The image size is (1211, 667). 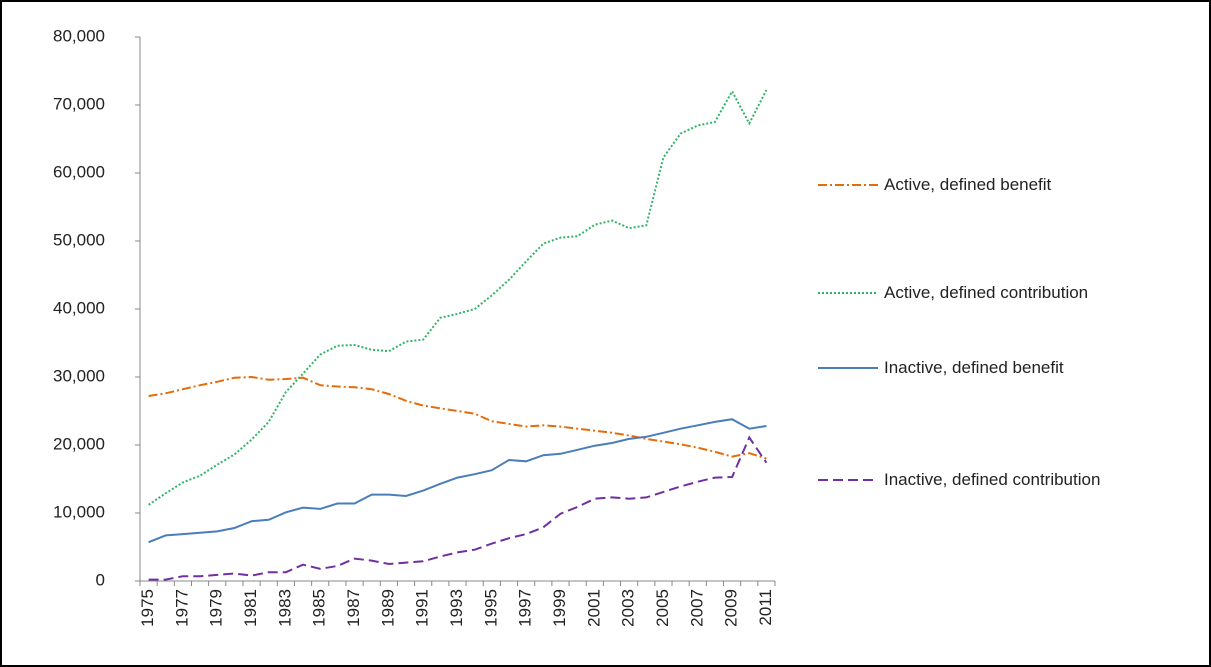 I want to click on legend-label: Inactive, defined benefit, so click(x=974, y=367).